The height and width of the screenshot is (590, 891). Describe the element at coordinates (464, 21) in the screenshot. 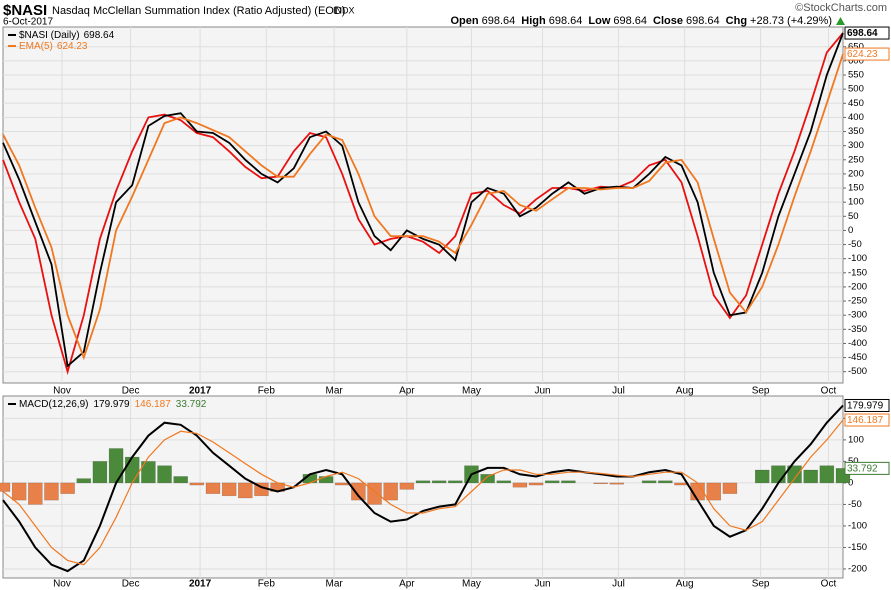

I see `quote-label: Open` at that location.